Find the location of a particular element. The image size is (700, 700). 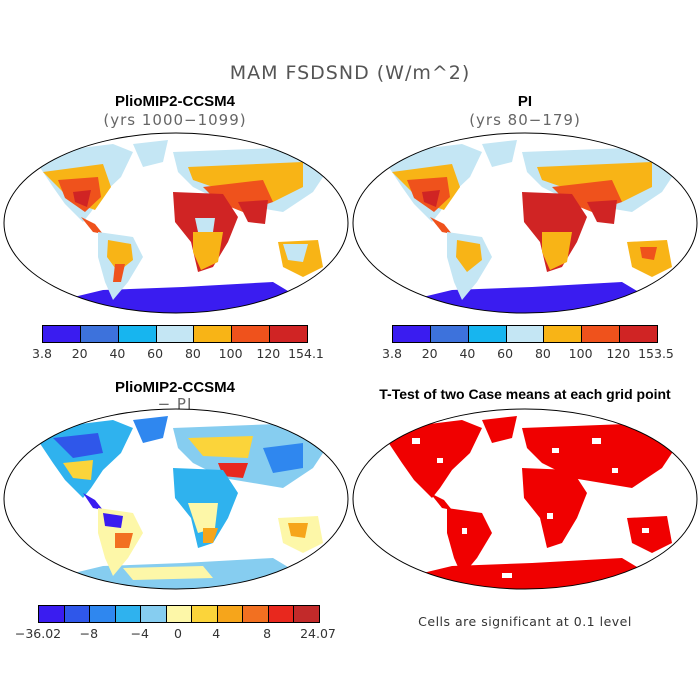

panel-4-map is located at coordinates (525, 499).